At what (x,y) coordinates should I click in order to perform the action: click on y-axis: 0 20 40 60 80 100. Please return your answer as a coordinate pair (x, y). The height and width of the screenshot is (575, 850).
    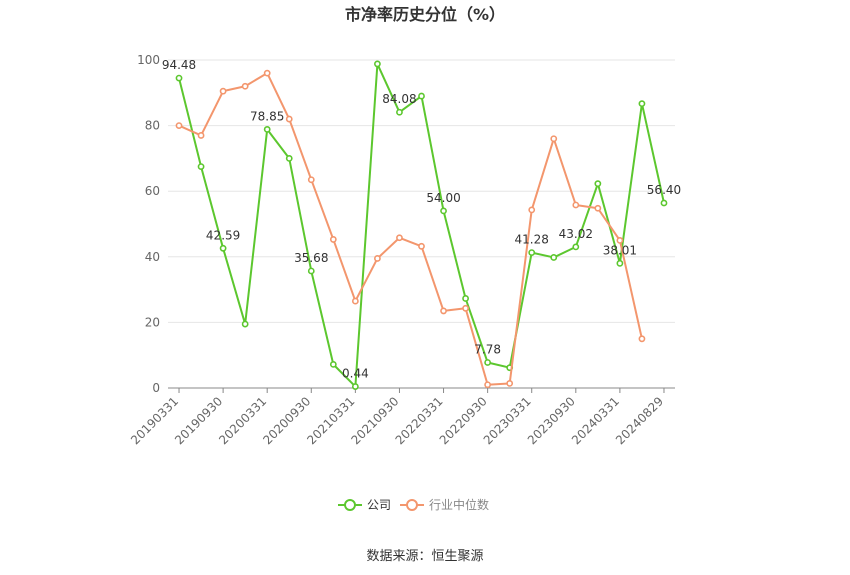
    Looking at the image, I should click on (148, 224).